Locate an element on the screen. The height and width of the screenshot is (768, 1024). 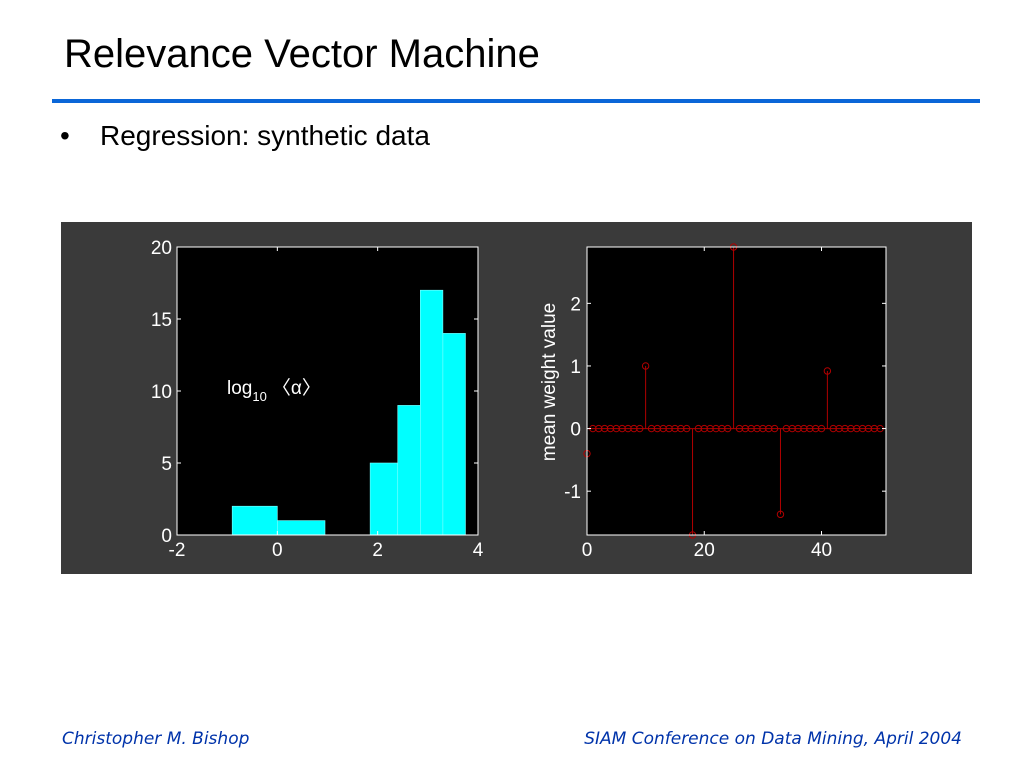
stem-xtick-label: 0 is located at coordinates (587, 550).